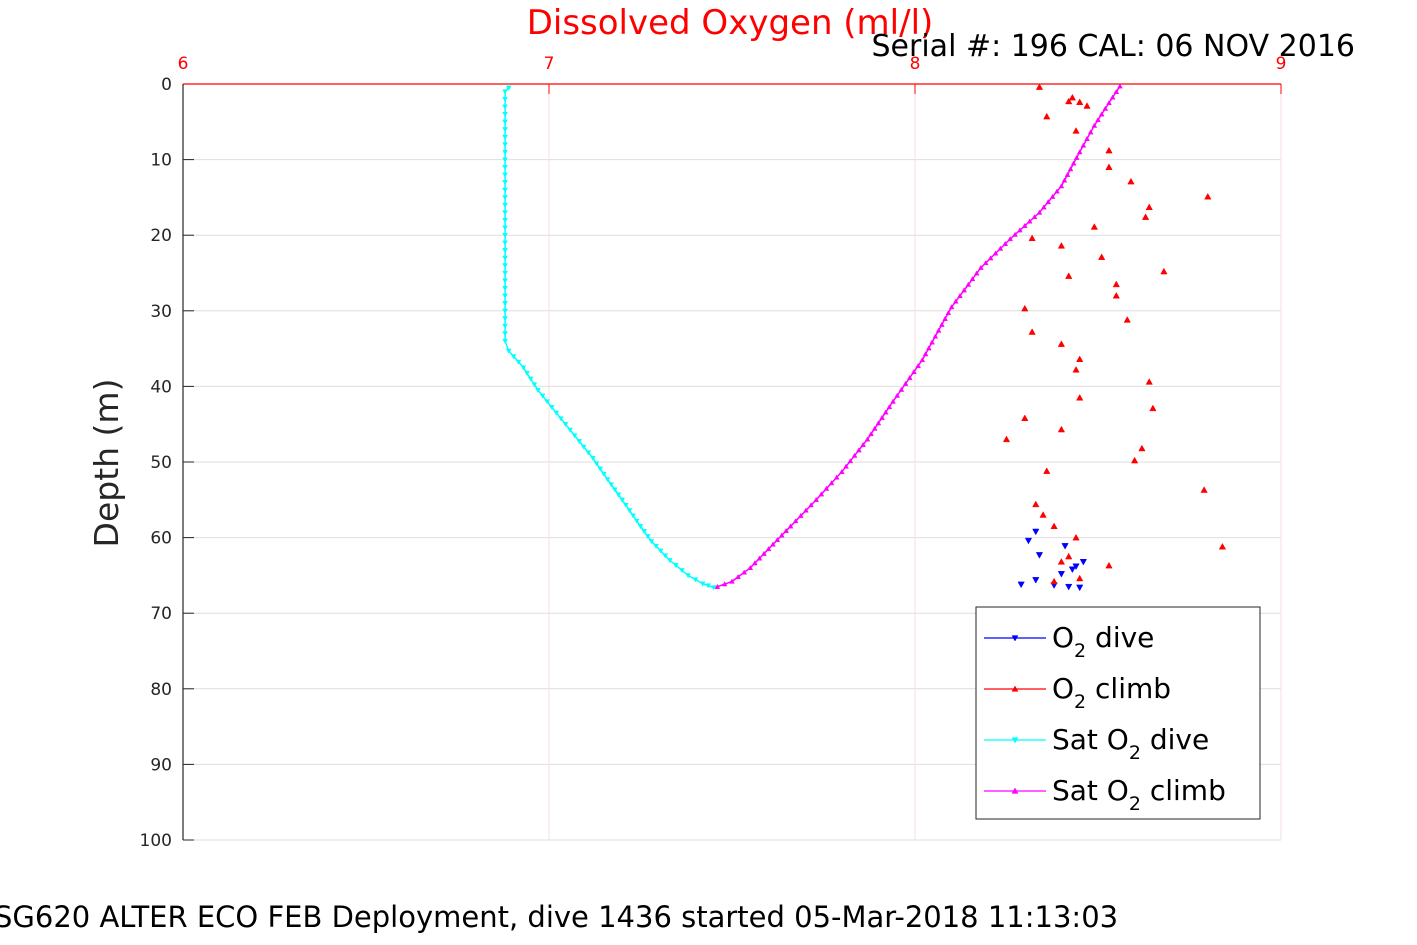 The height and width of the screenshot is (945, 1417). What do you see at coordinates (915, 64) in the screenshot?
I see `x-tick-label: 8` at bounding box center [915, 64].